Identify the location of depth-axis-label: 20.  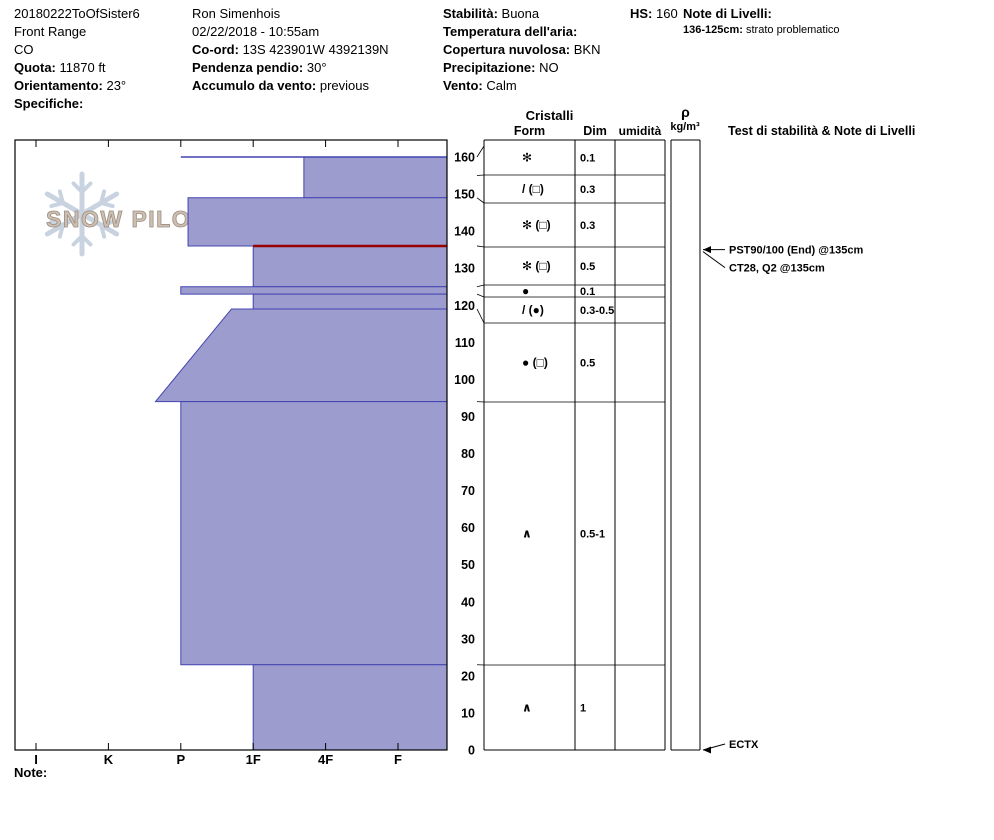
(468, 676).